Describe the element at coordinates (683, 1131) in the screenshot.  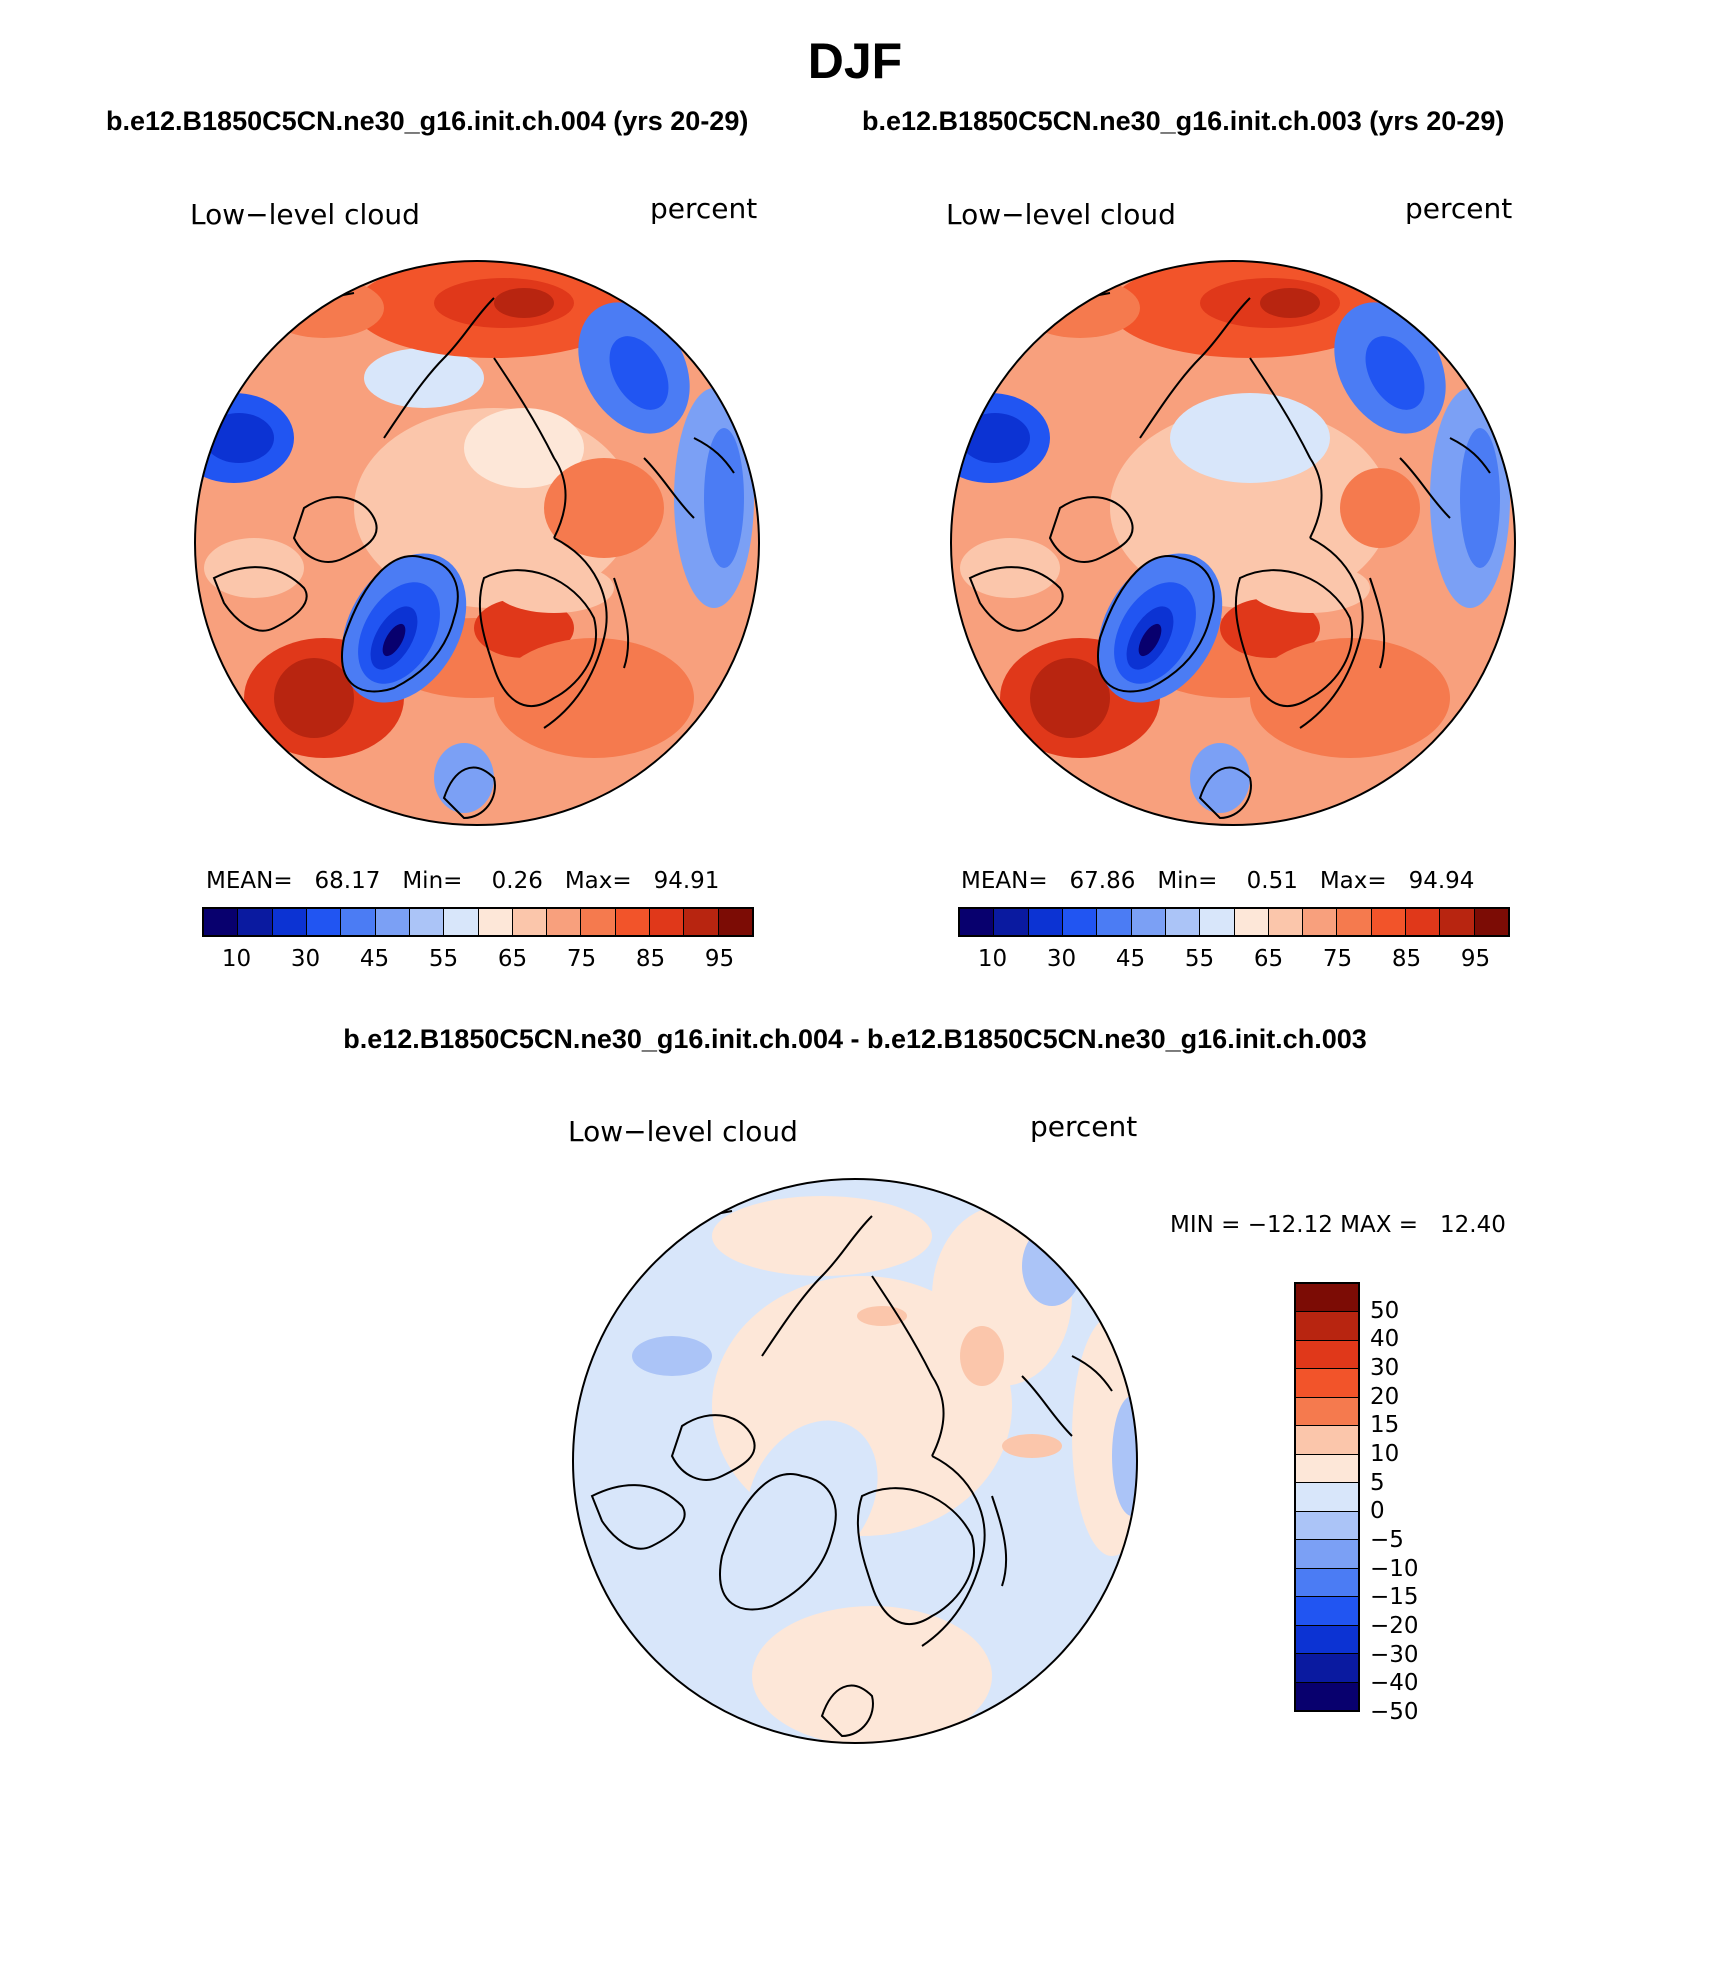
I see `diff-variable-label: Low−level cloud` at that location.